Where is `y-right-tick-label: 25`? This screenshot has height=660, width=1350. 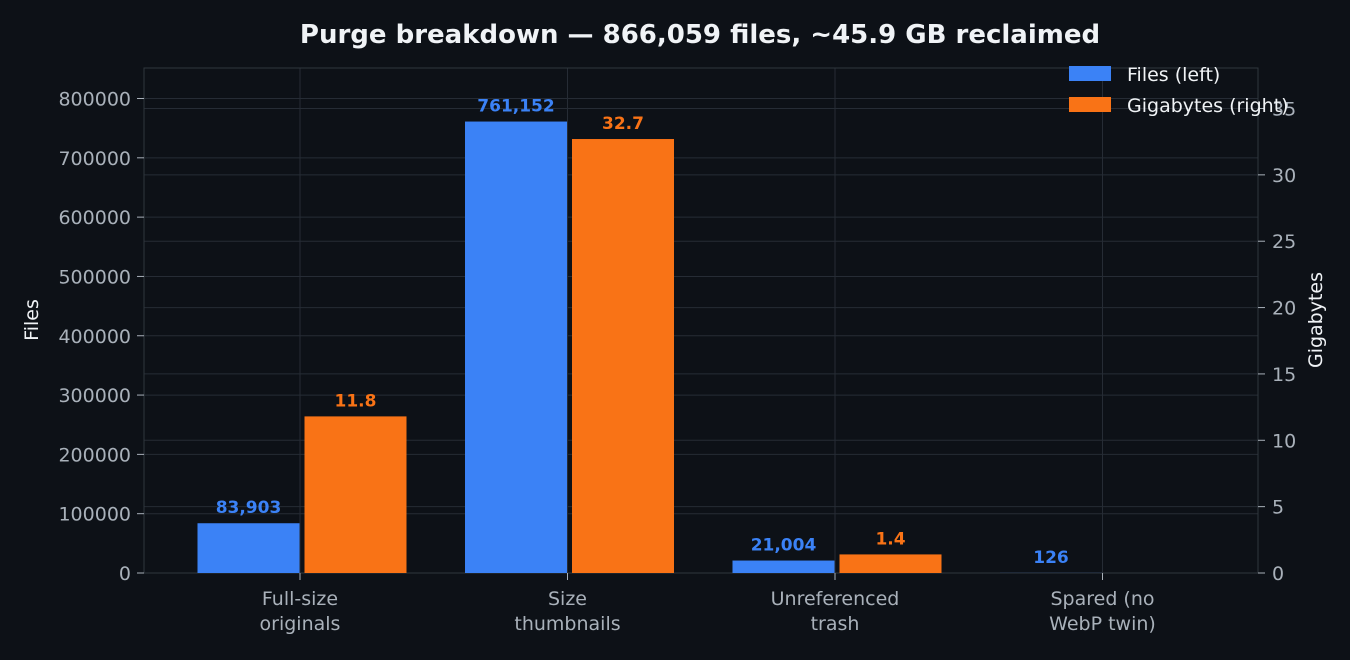 y-right-tick-label: 25 is located at coordinates (1284, 242).